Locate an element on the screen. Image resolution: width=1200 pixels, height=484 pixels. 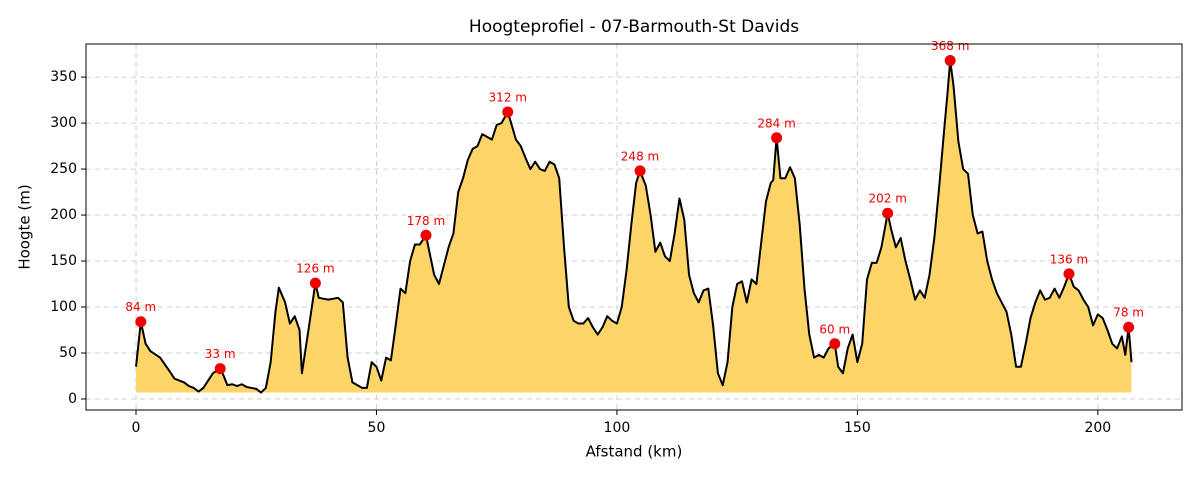
x-tick-label: 0 is located at coordinates (136, 428).